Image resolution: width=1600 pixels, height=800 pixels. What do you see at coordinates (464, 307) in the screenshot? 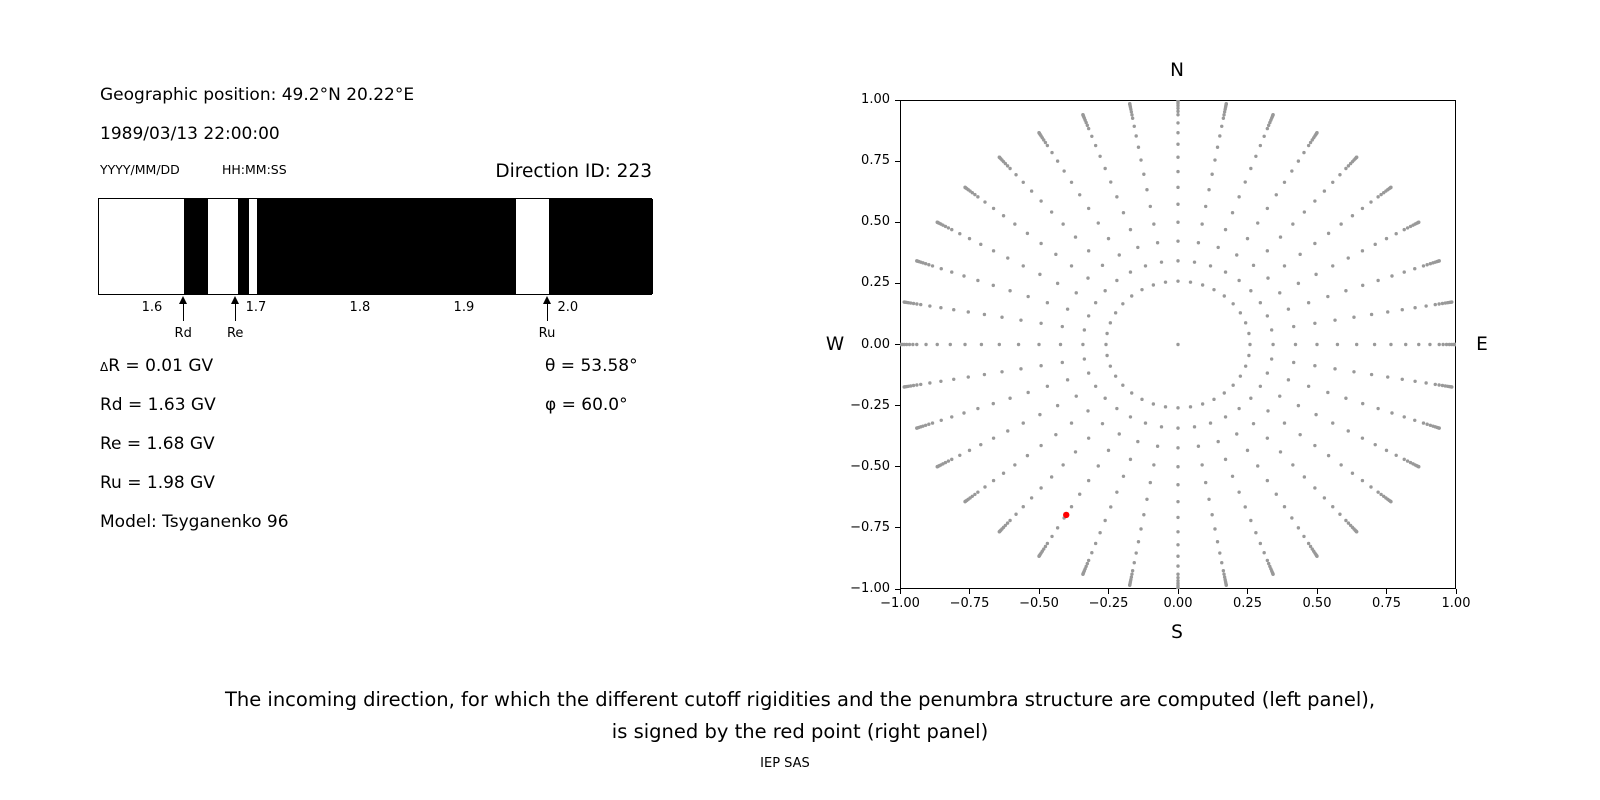
I see `penumbra-tick-label: 1.9` at bounding box center [464, 307].